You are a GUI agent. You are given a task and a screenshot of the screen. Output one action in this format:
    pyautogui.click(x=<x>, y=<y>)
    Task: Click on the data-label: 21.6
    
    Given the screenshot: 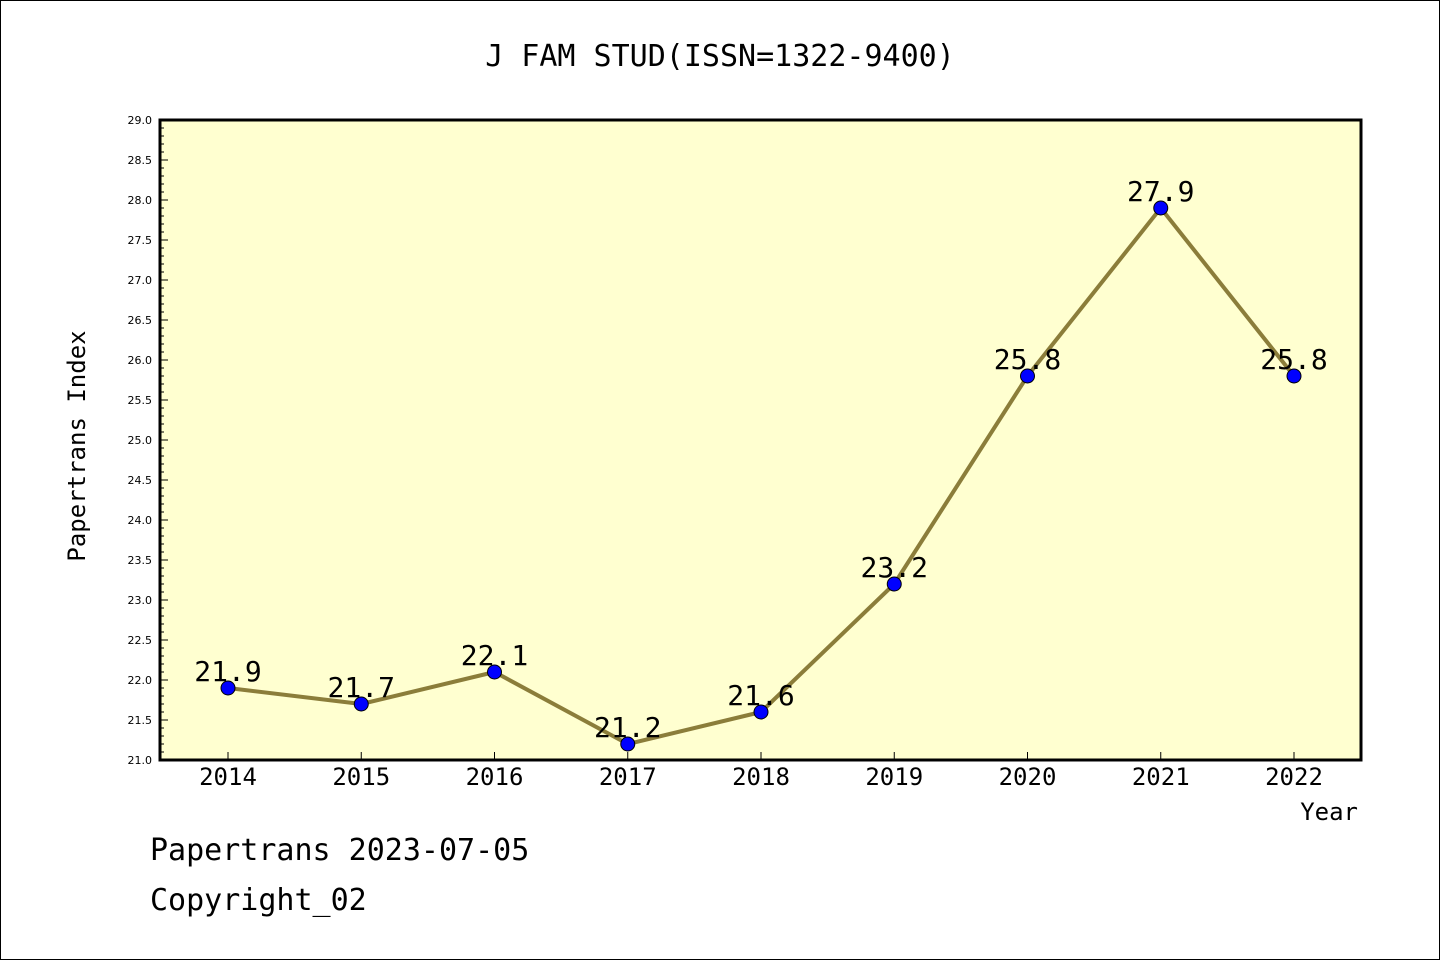 What is the action you would take?
    pyautogui.click(x=760, y=695)
    